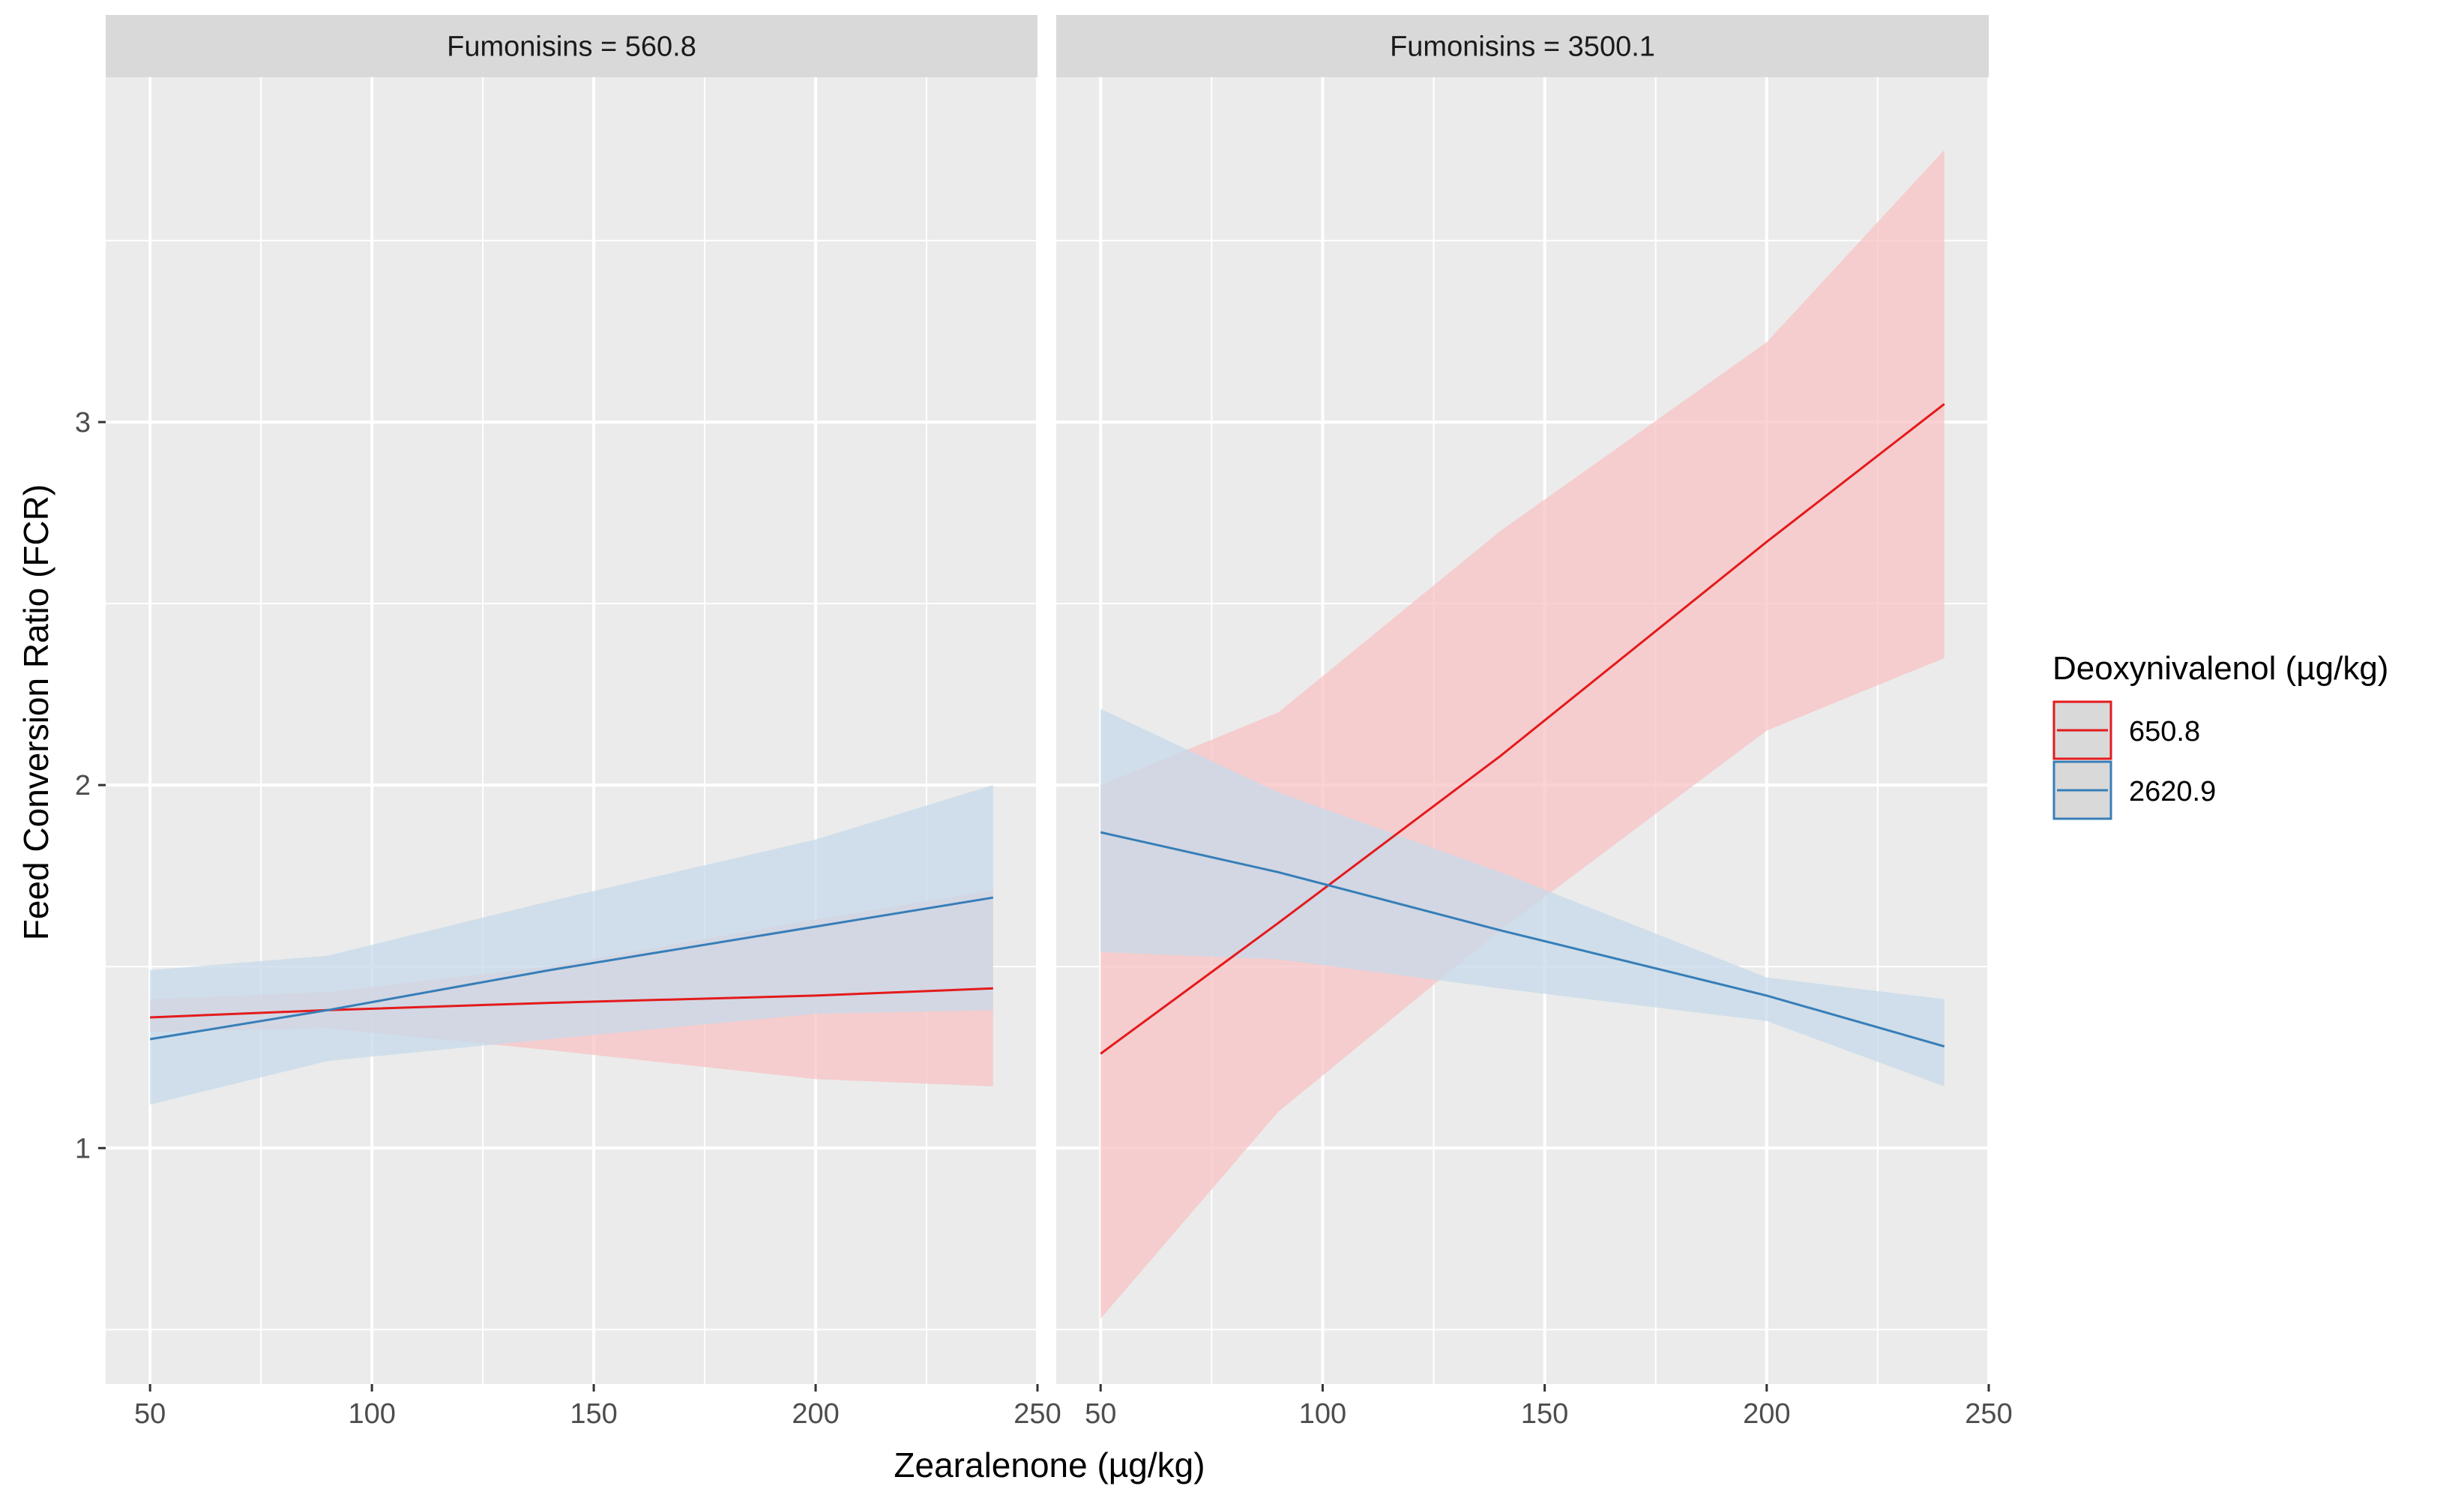 The image size is (2464, 1501). Describe the element at coordinates (35, 712) in the screenshot. I see `y-axis-title: Feed Conversion Ratio (FCR)` at that location.